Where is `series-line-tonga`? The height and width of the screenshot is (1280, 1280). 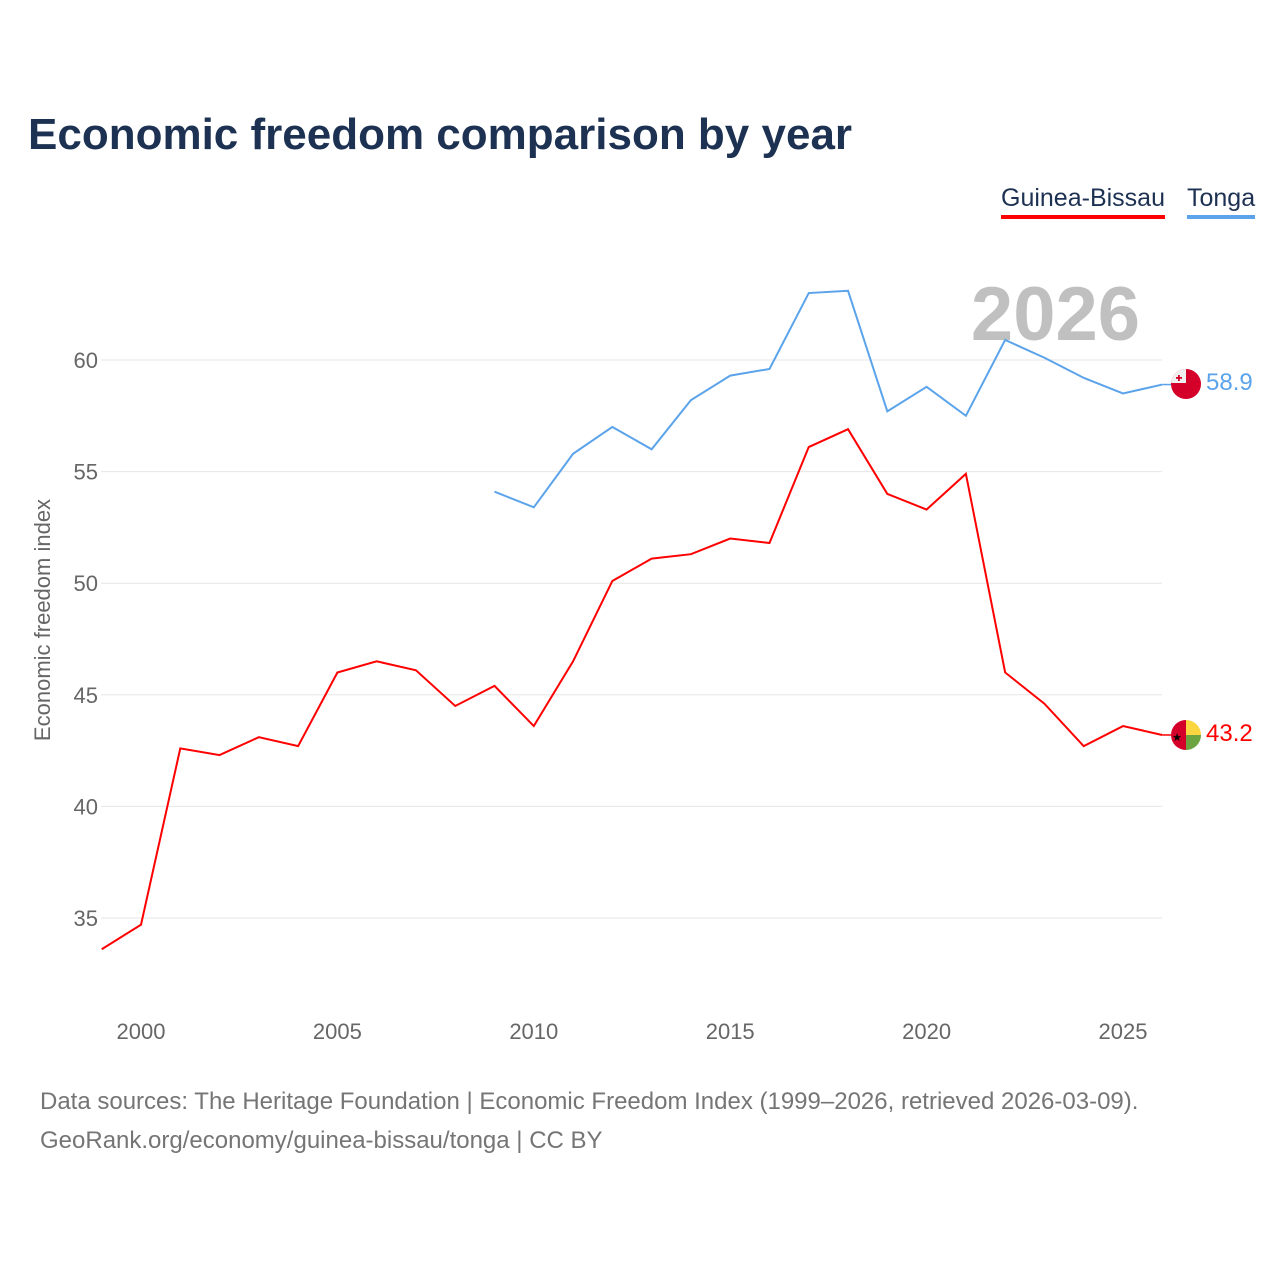
series-line-tonga is located at coordinates (828, 399).